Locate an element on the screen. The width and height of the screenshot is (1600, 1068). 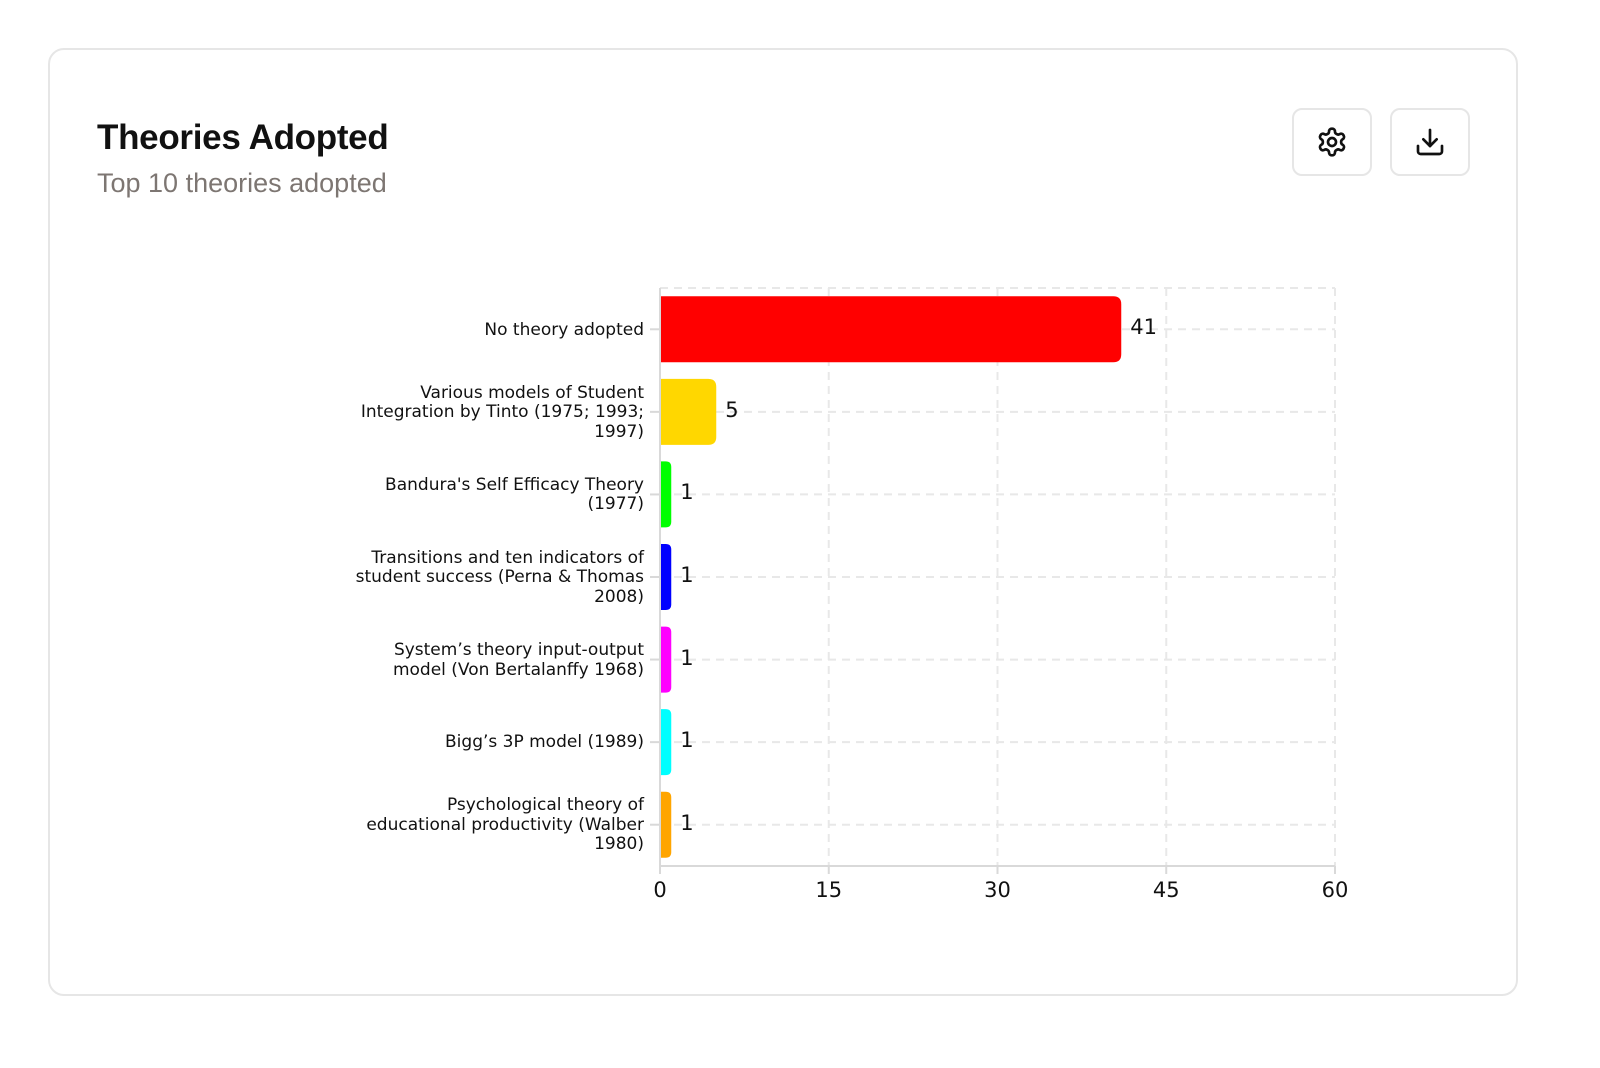
bar-value-label: 5 is located at coordinates (732, 409).